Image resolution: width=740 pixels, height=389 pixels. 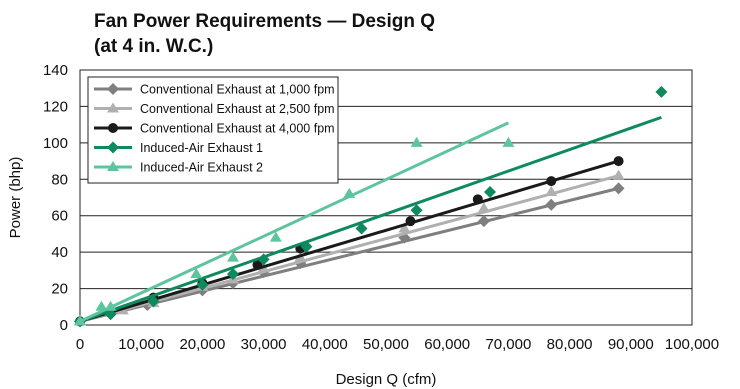 I want to click on legend-label-conventional-exhaust-at-1-000-fpm: Conventional Exhaust at 1,000 fpm, so click(x=237, y=90).